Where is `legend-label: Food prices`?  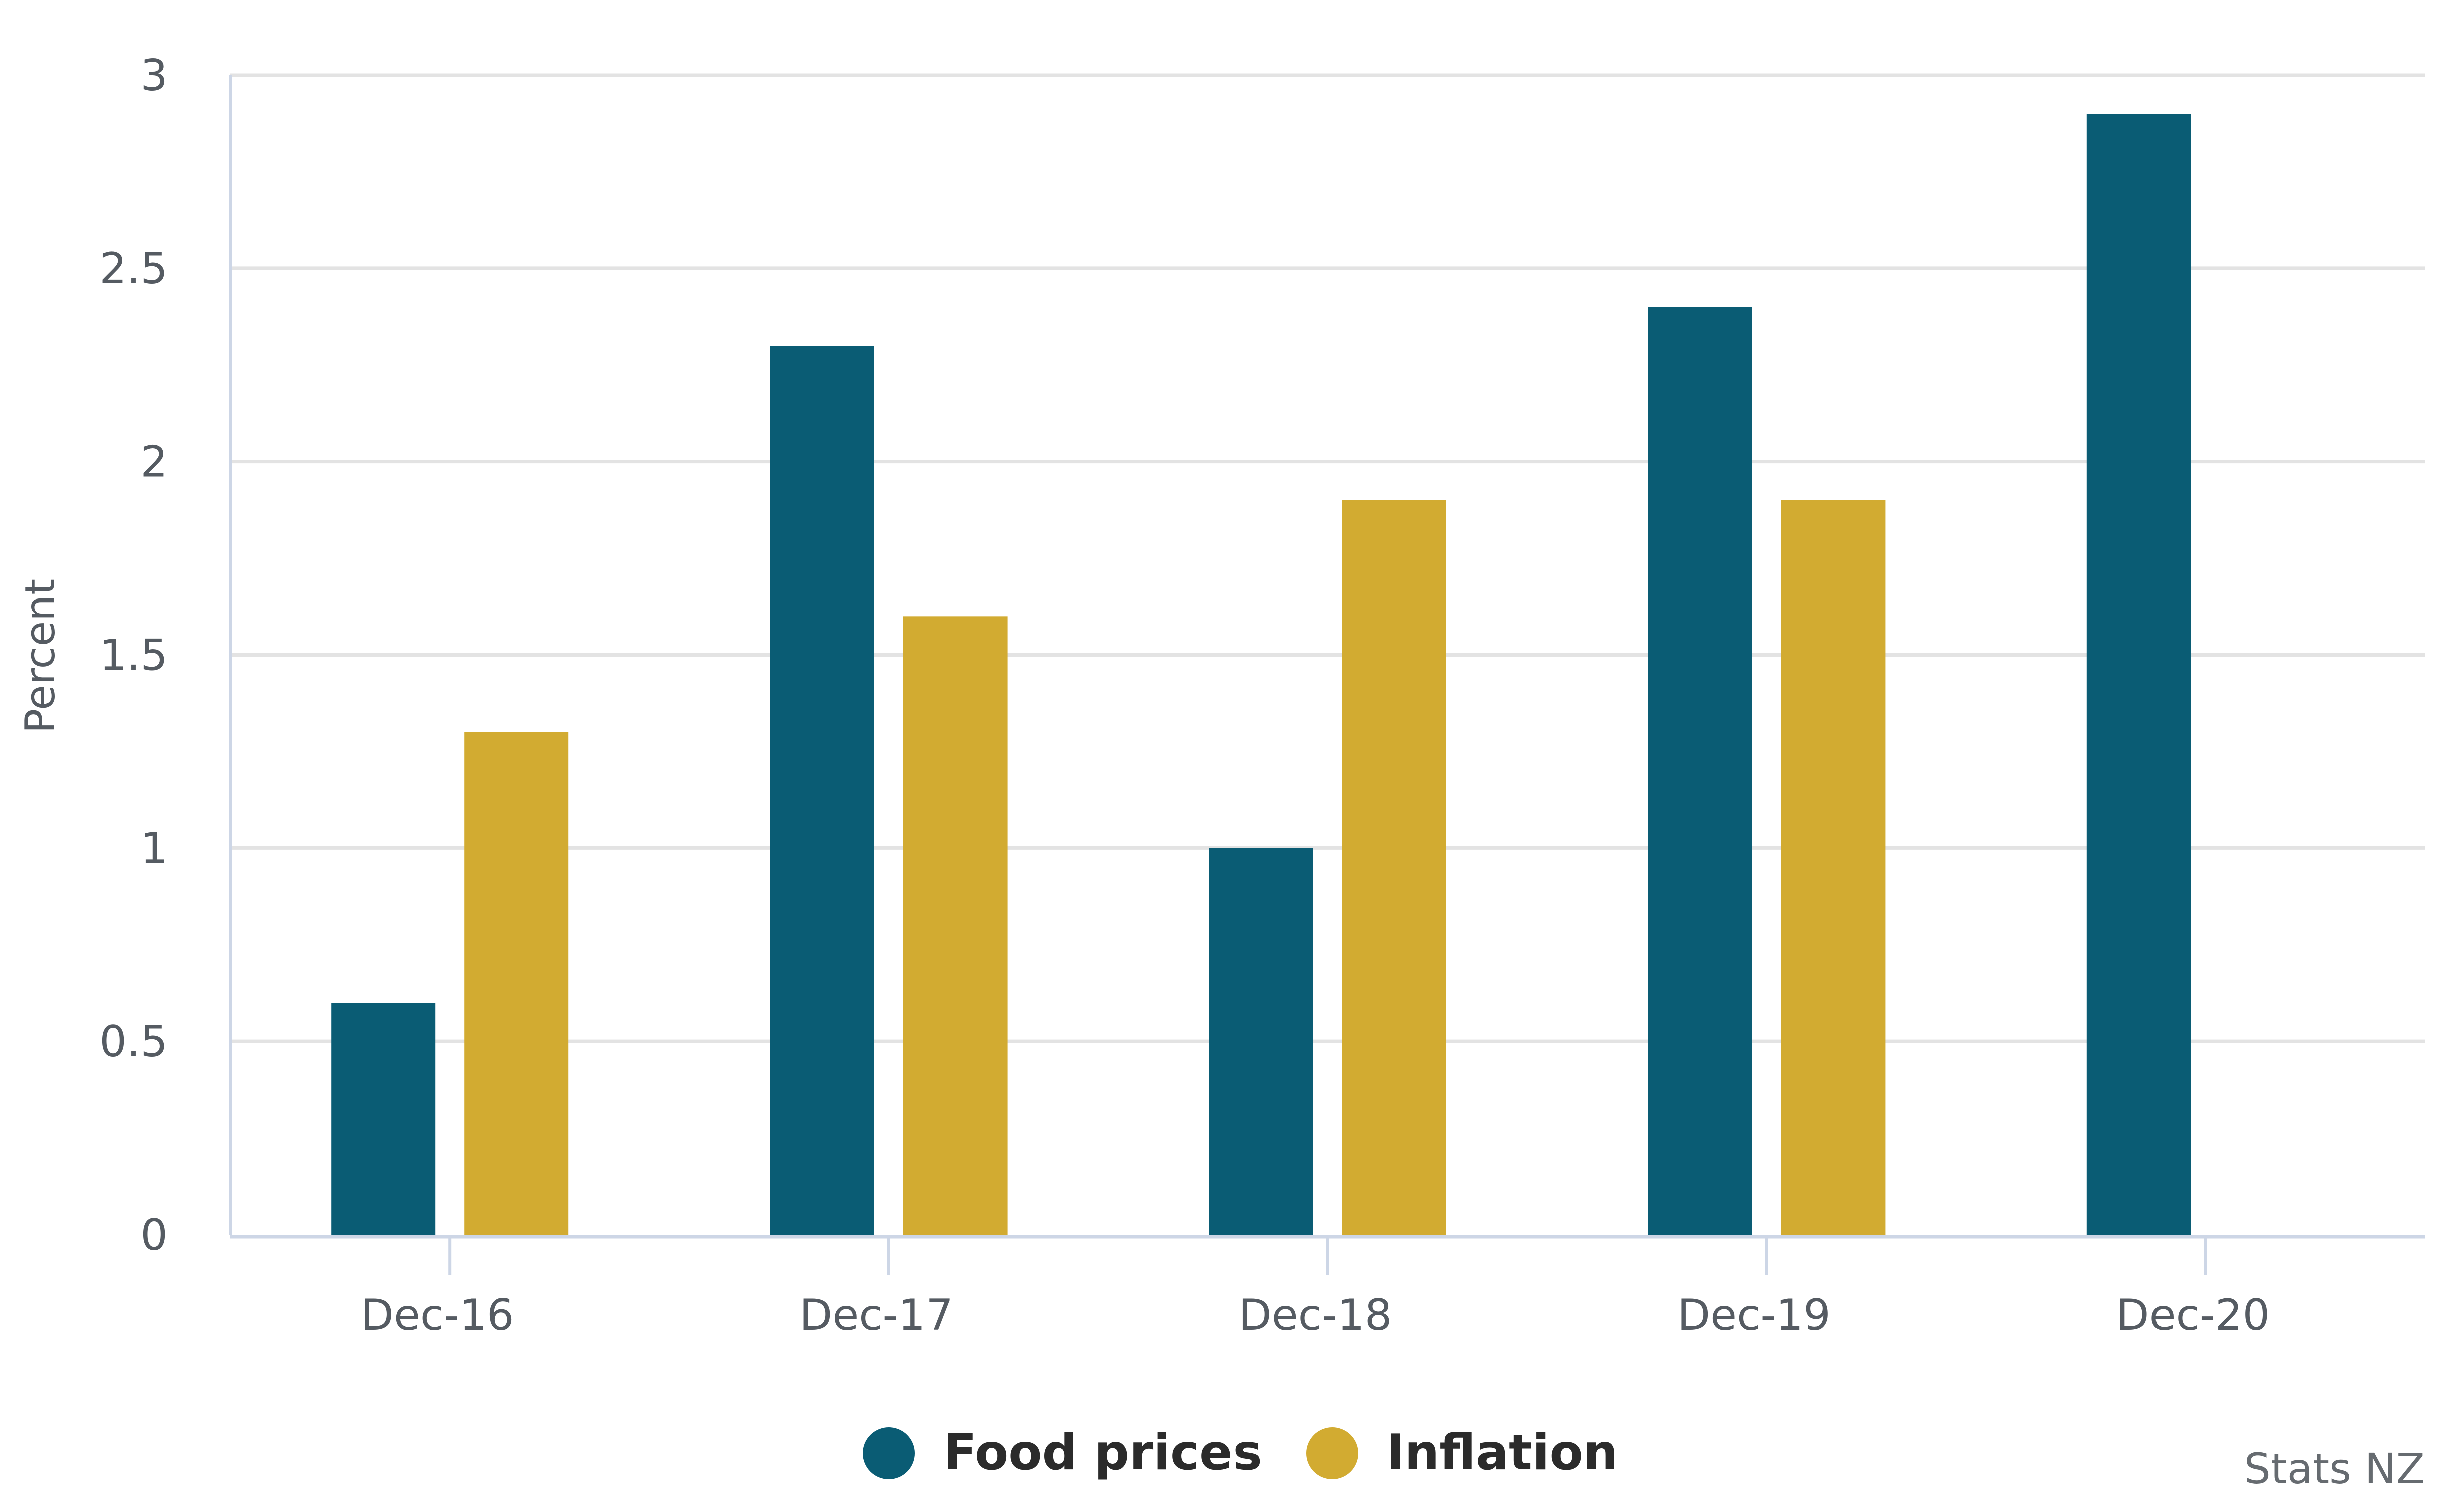
legend-label: Food prices is located at coordinates (1102, 1452).